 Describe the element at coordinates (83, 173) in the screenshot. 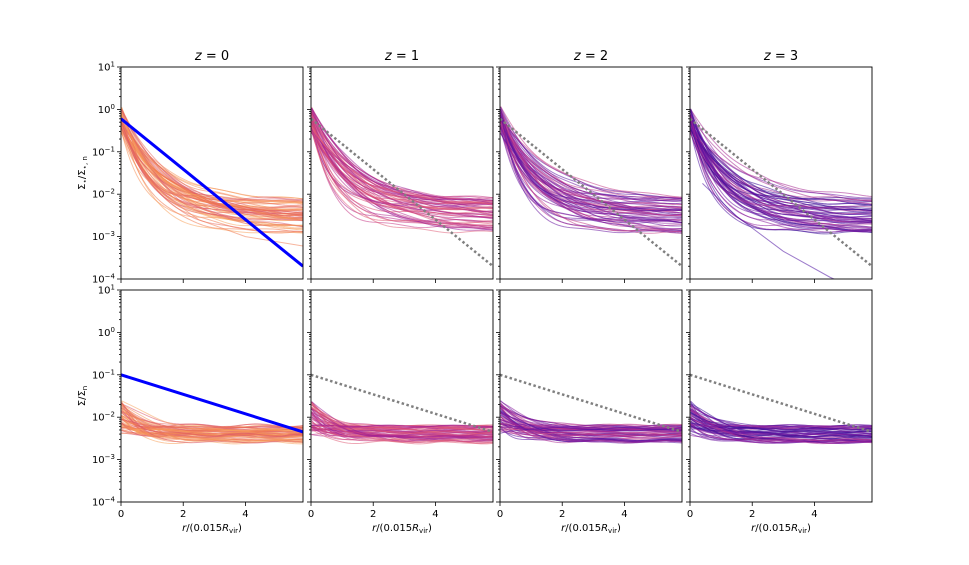

I see `y-axis-title: Σ⋆/Σ⋆, n` at that location.